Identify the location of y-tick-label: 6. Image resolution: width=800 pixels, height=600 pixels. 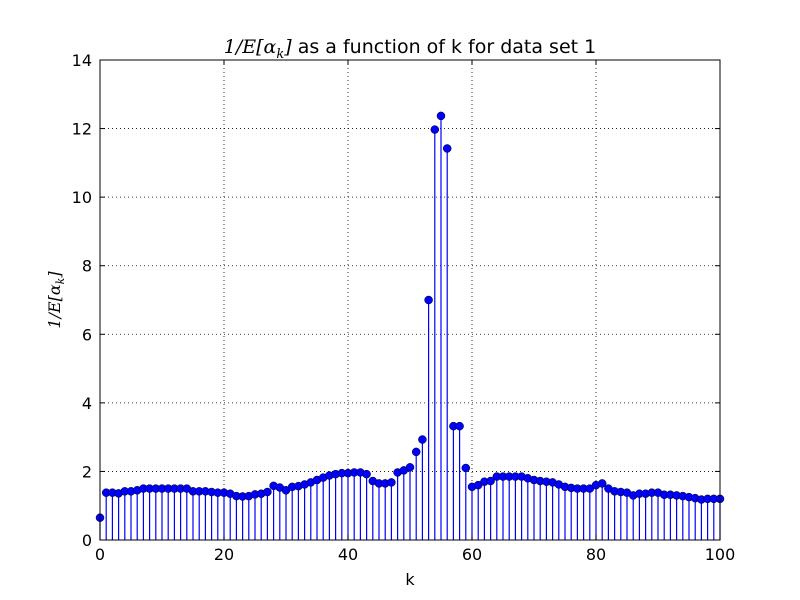
(87, 334).